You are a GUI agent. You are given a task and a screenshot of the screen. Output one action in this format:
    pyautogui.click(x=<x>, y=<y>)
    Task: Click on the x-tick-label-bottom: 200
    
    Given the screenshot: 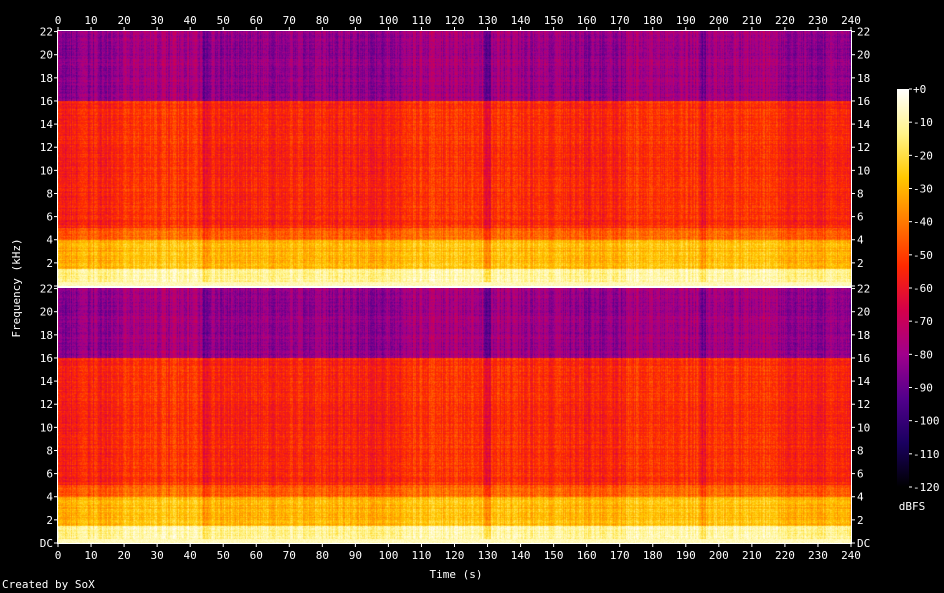 What is the action you would take?
    pyautogui.click(x=719, y=555)
    